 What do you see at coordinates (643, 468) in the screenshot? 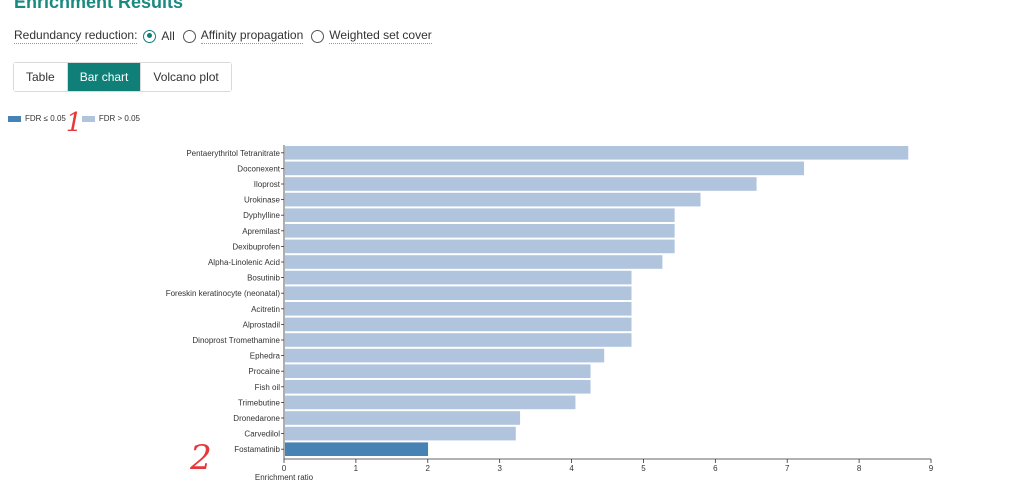
I see `x-tick-label: 5` at bounding box center [643, 468].